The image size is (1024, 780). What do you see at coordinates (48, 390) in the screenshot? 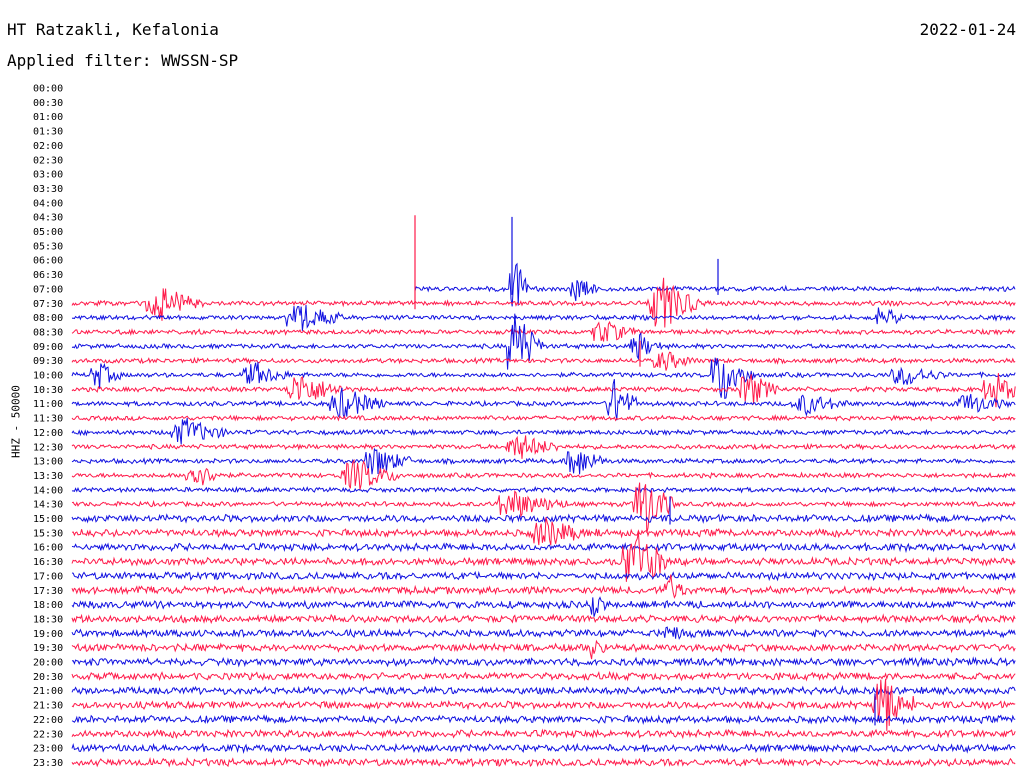
I see `tick-label: 10:30` at bounding box center [48, 390].